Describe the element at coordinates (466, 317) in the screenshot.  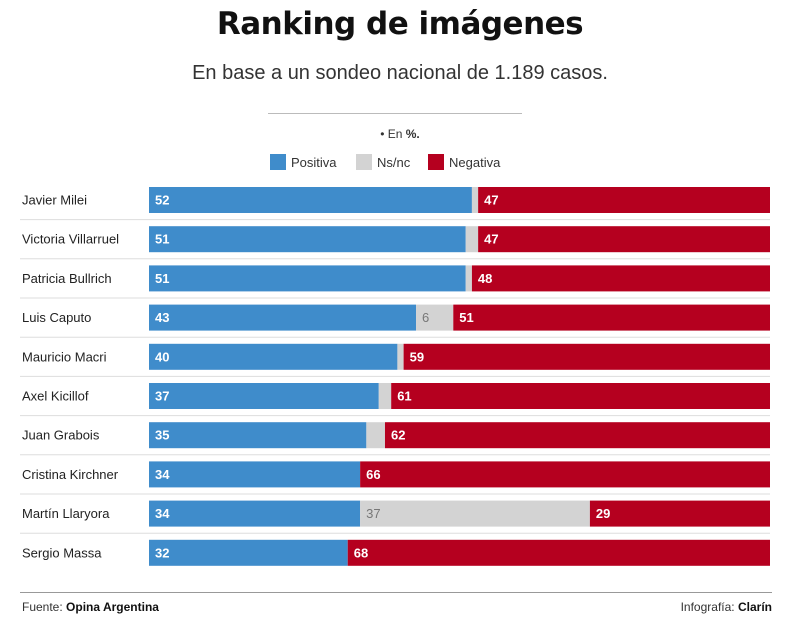
I see `data-label-negativa: 51` at that location.